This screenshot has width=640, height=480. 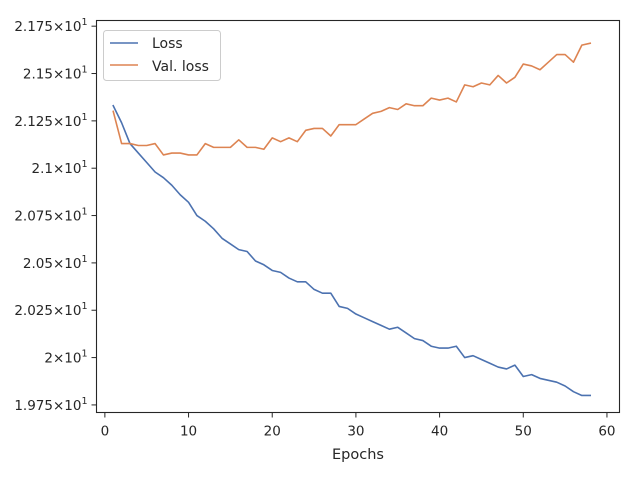 I want to click on y-tick-label: 2×10¹, so click(x=65, y=358).